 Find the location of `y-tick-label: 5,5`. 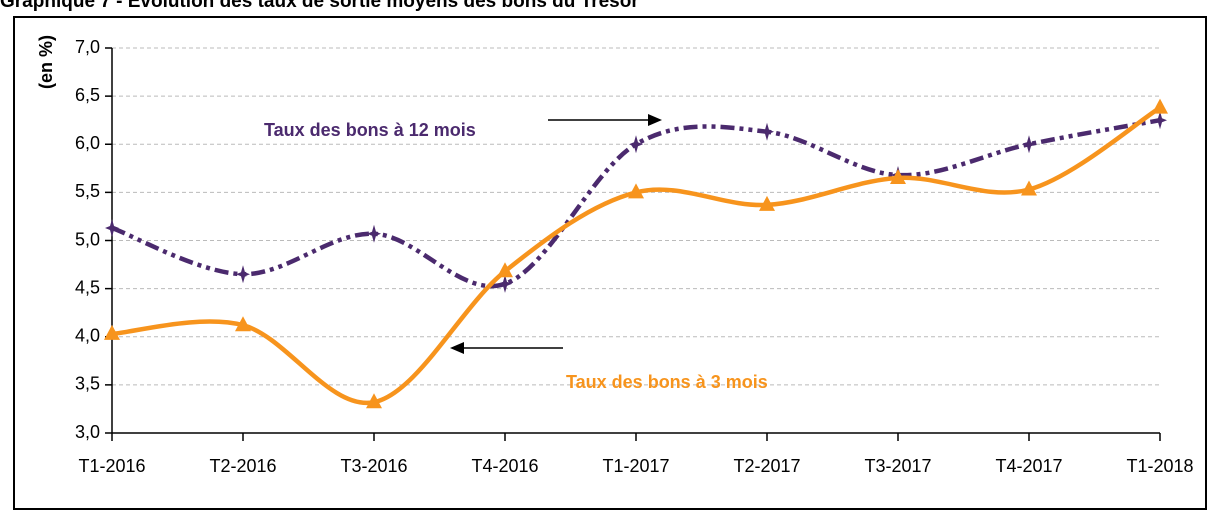

y-tick-label: 5,5 is located at coordinates (87, 191).